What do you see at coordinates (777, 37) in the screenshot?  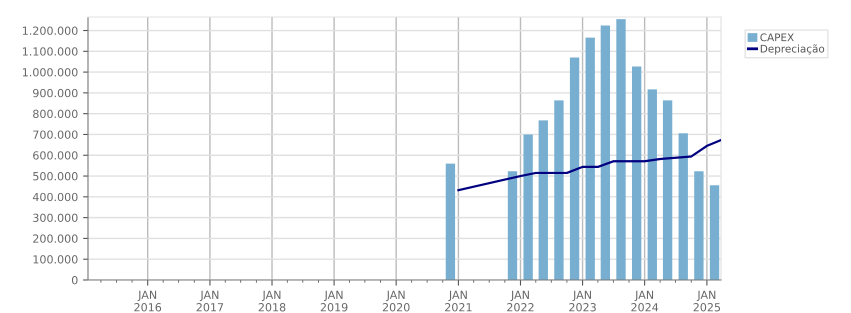 I see `legend-label: CAPEX` at bounding box center [777, 37].